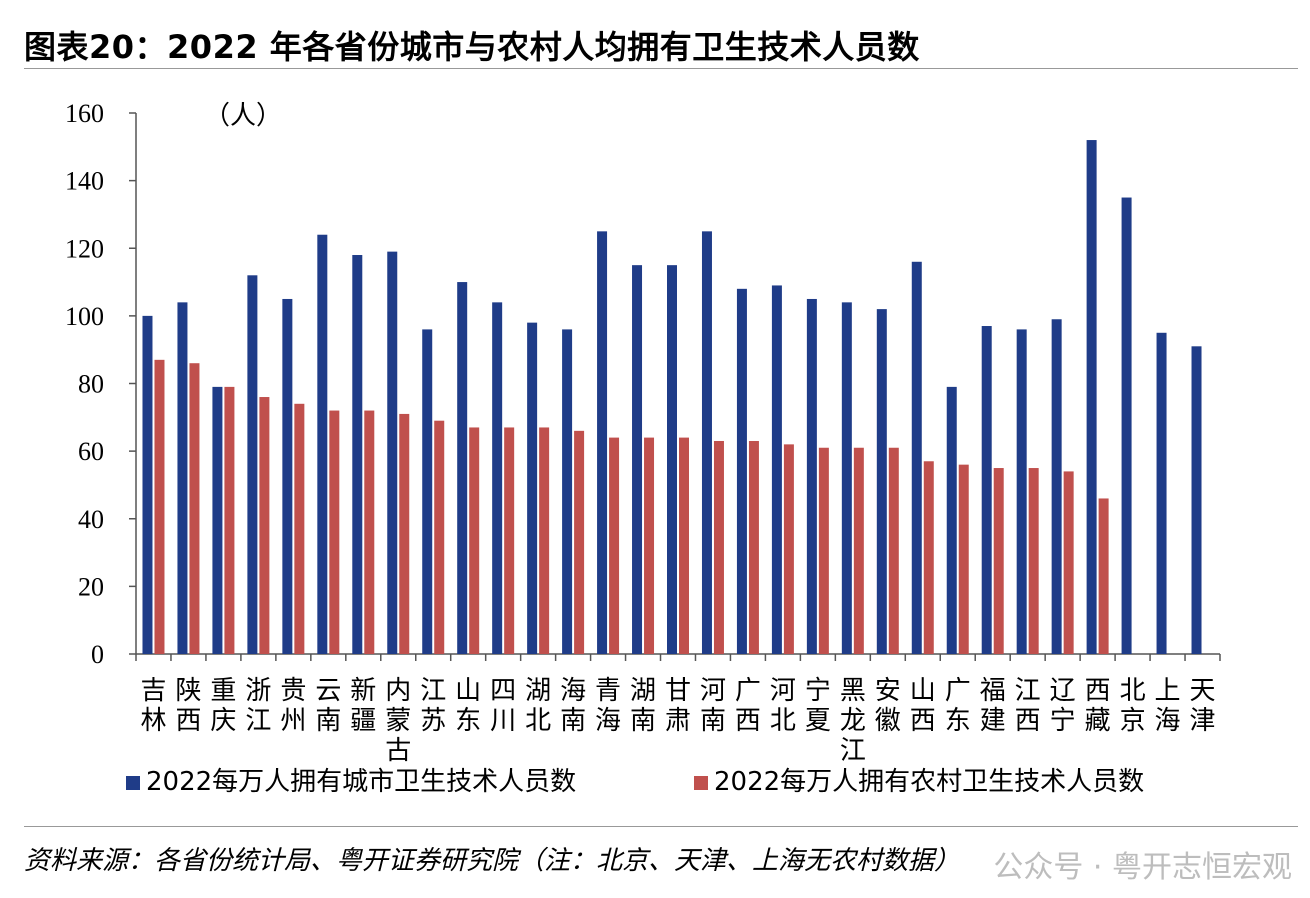 Image resolution: width=1310 pixels, height=898 pixels. What do you see at coordinates (888, 691) in the screenshot?
I see `x-category-label: 安` at bounding box center [888, 691].